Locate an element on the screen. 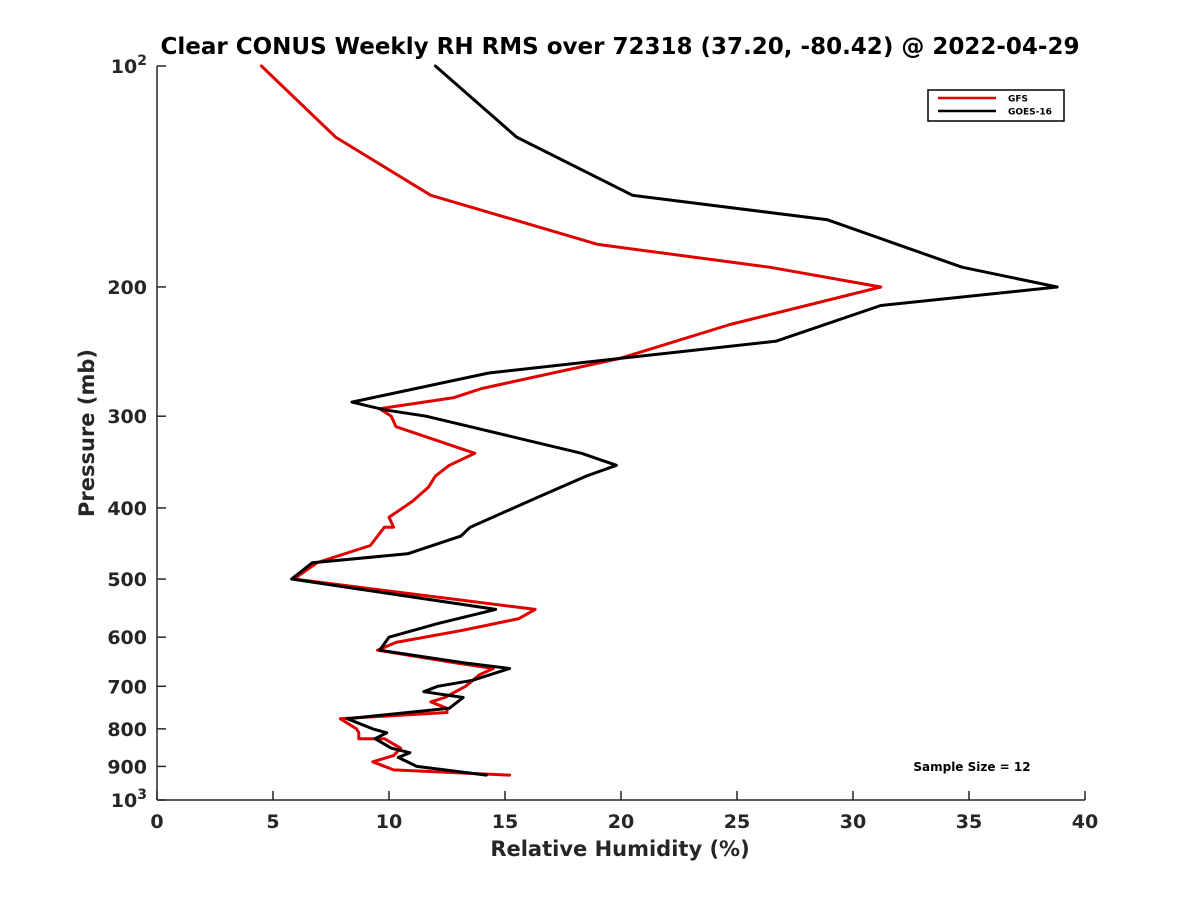 The image size is (1200, 900). legend-label-gfs: GFS is located at coordinates (1018, 100).